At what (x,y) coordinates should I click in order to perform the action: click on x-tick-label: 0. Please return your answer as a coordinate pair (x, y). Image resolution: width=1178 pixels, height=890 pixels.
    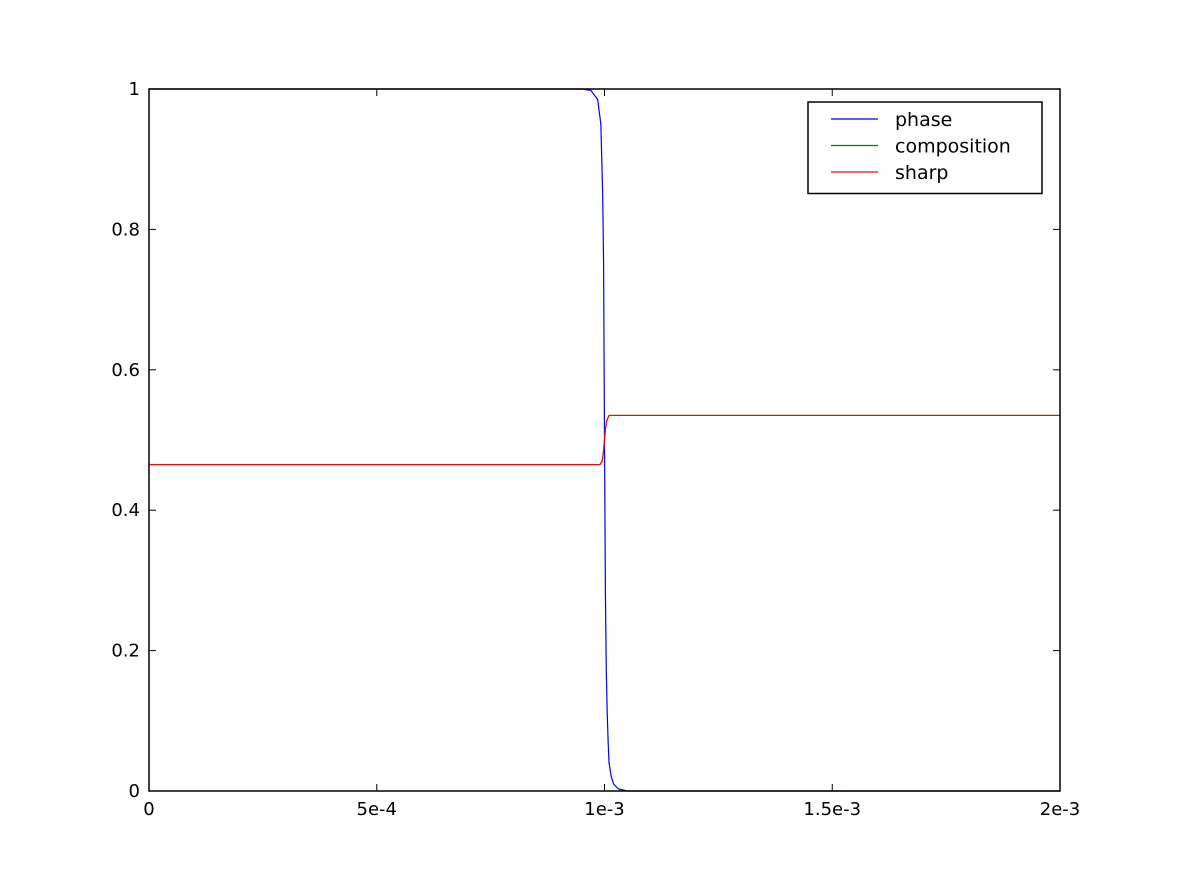
    Looking at the image, I should click on (148, 809).